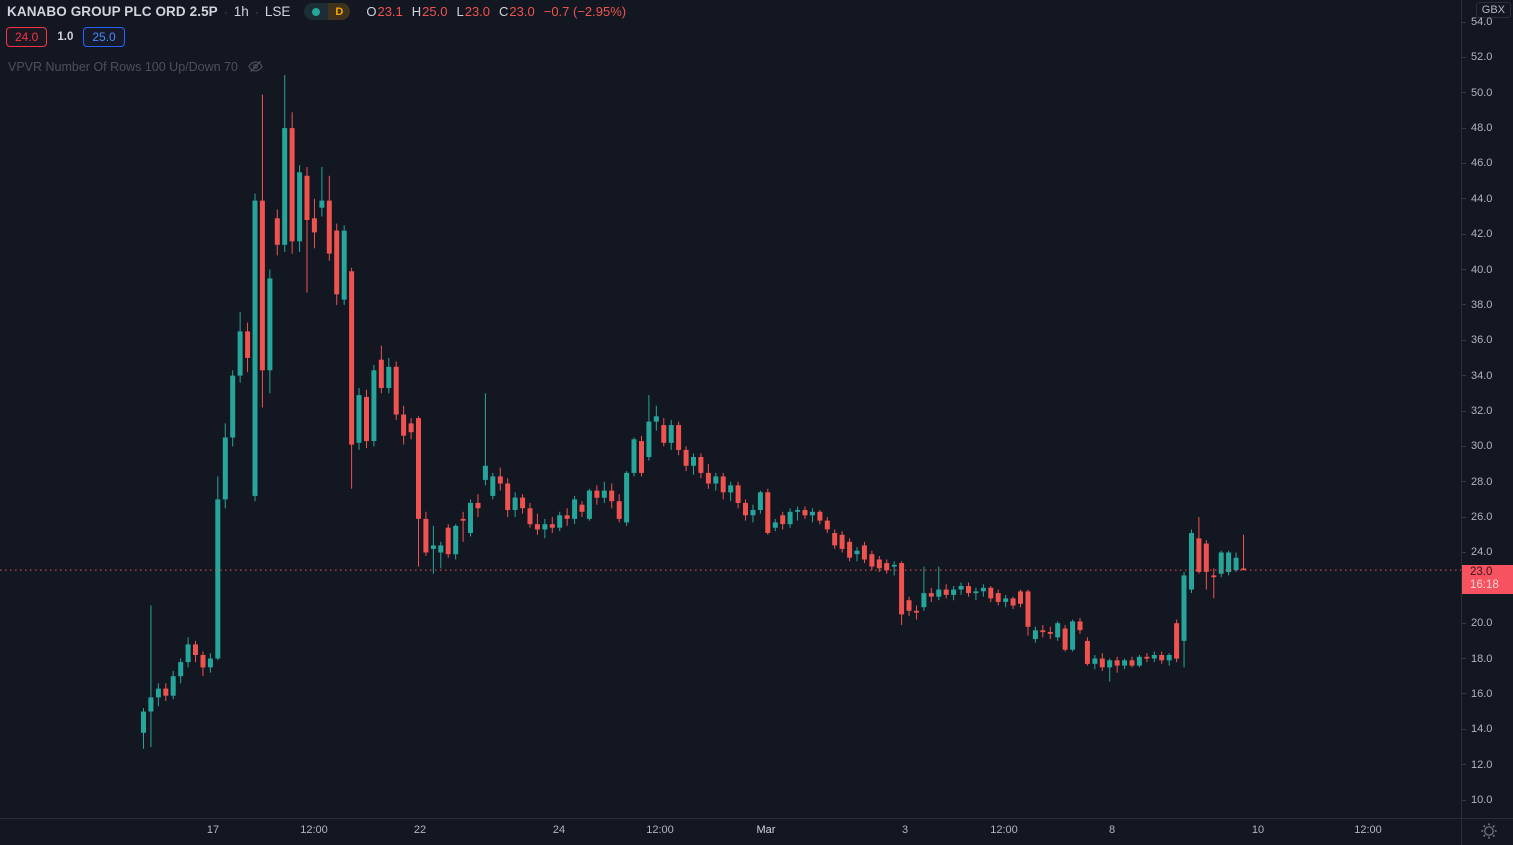 The width and height of the screenshot is (1513, 845). What do you see at coordinates (766, 830) in the screenshot?
I see `time-axis-label: Mar` at bounding box center [766, 830].